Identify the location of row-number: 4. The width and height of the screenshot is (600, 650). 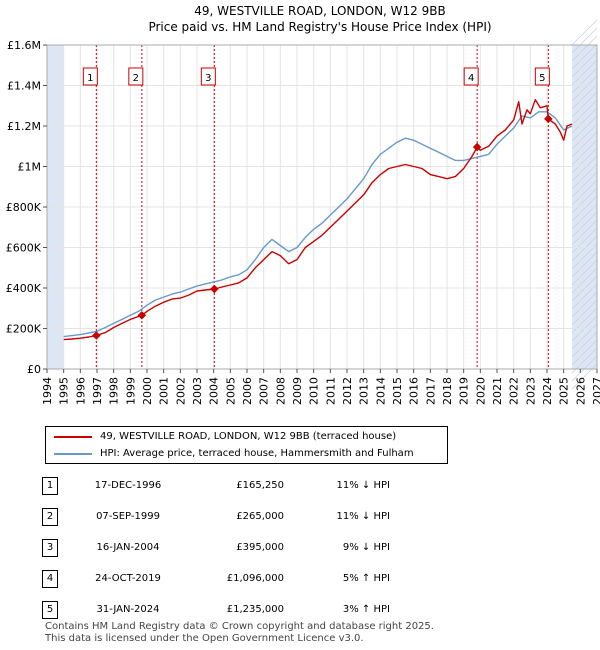
(50, 578).